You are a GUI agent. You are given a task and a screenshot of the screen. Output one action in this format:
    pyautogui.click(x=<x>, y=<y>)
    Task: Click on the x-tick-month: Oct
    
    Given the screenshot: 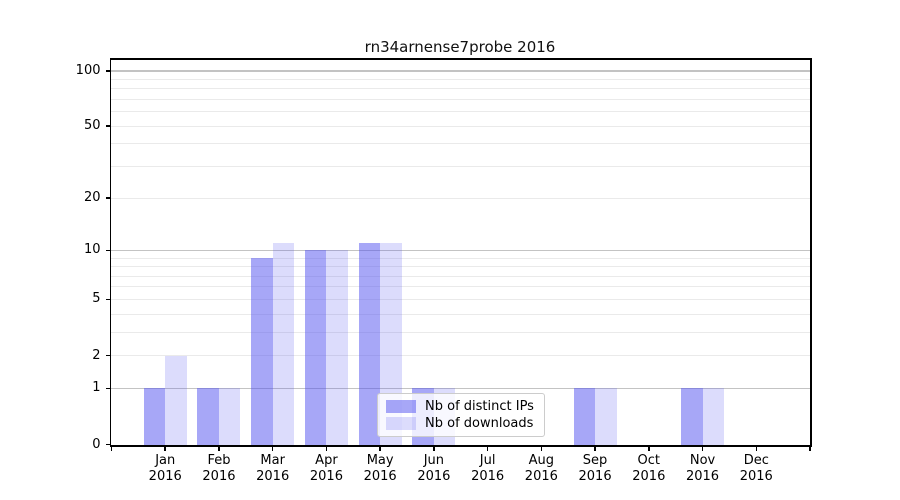 What is the action you would take?
    pyautogui.click(x=649, y=460)
    